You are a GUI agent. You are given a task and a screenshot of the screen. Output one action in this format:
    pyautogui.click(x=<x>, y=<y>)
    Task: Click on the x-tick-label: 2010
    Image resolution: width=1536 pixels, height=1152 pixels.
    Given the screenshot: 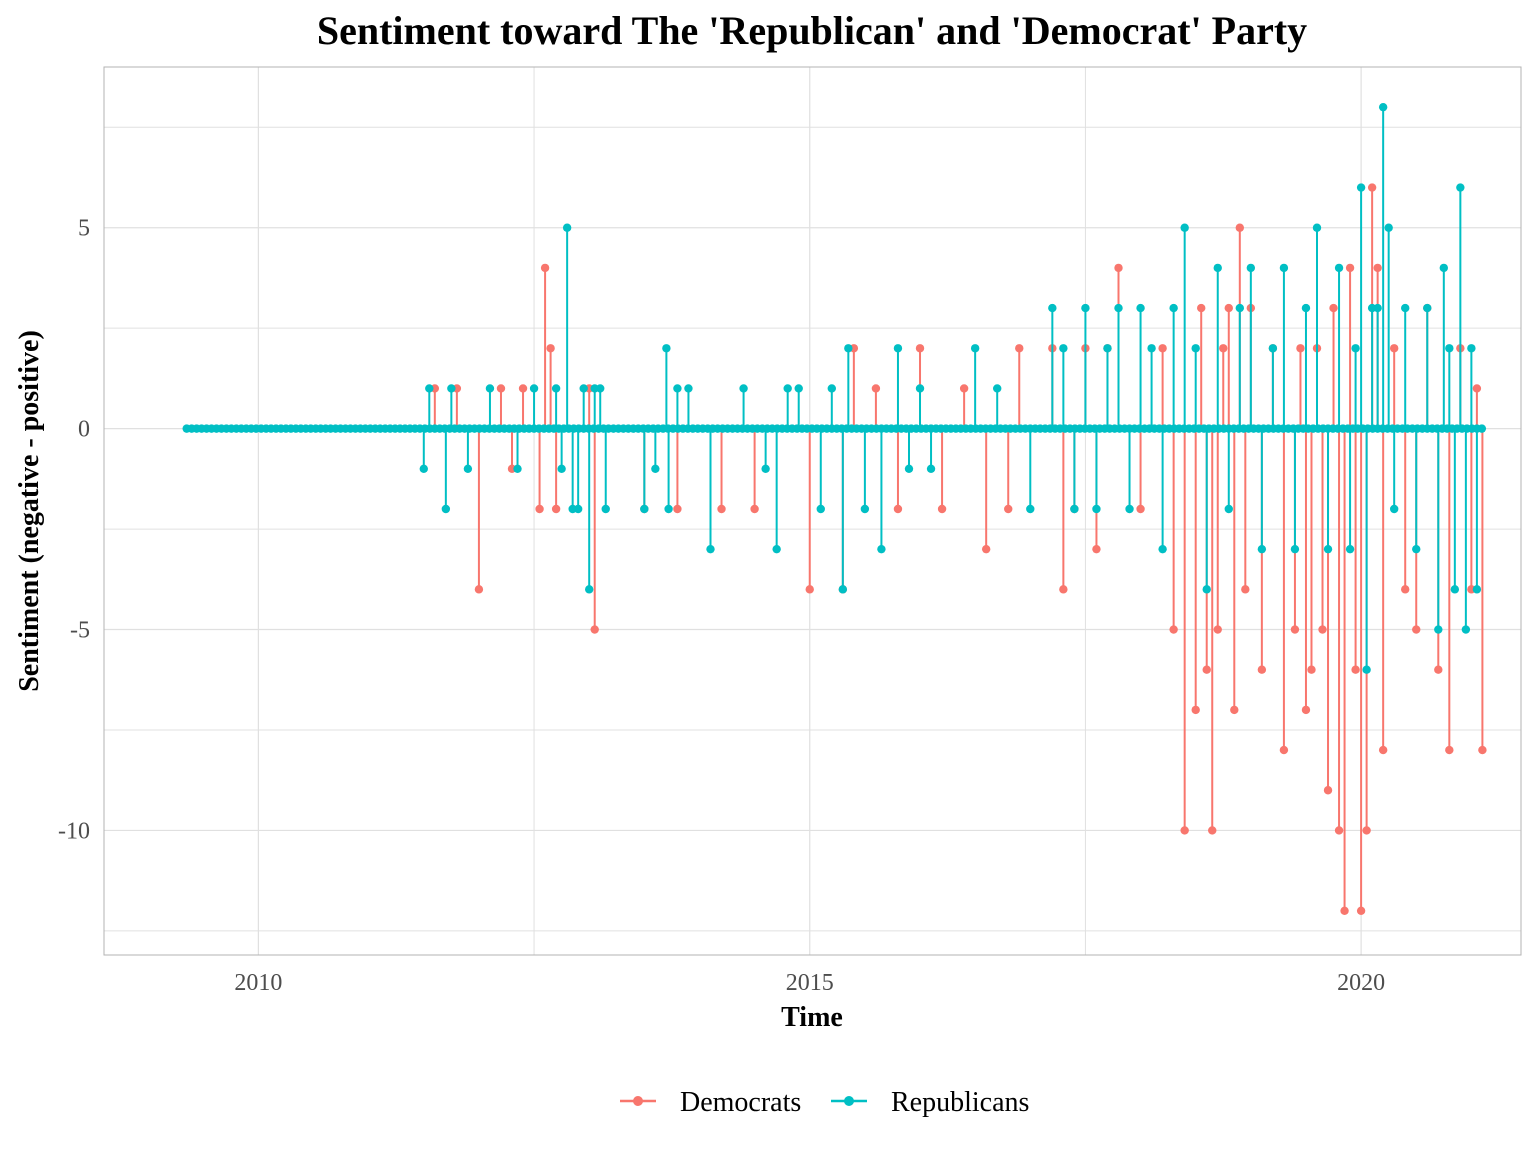 What is the action you would take?
    pyautogui.click(x=258, y=983)
    